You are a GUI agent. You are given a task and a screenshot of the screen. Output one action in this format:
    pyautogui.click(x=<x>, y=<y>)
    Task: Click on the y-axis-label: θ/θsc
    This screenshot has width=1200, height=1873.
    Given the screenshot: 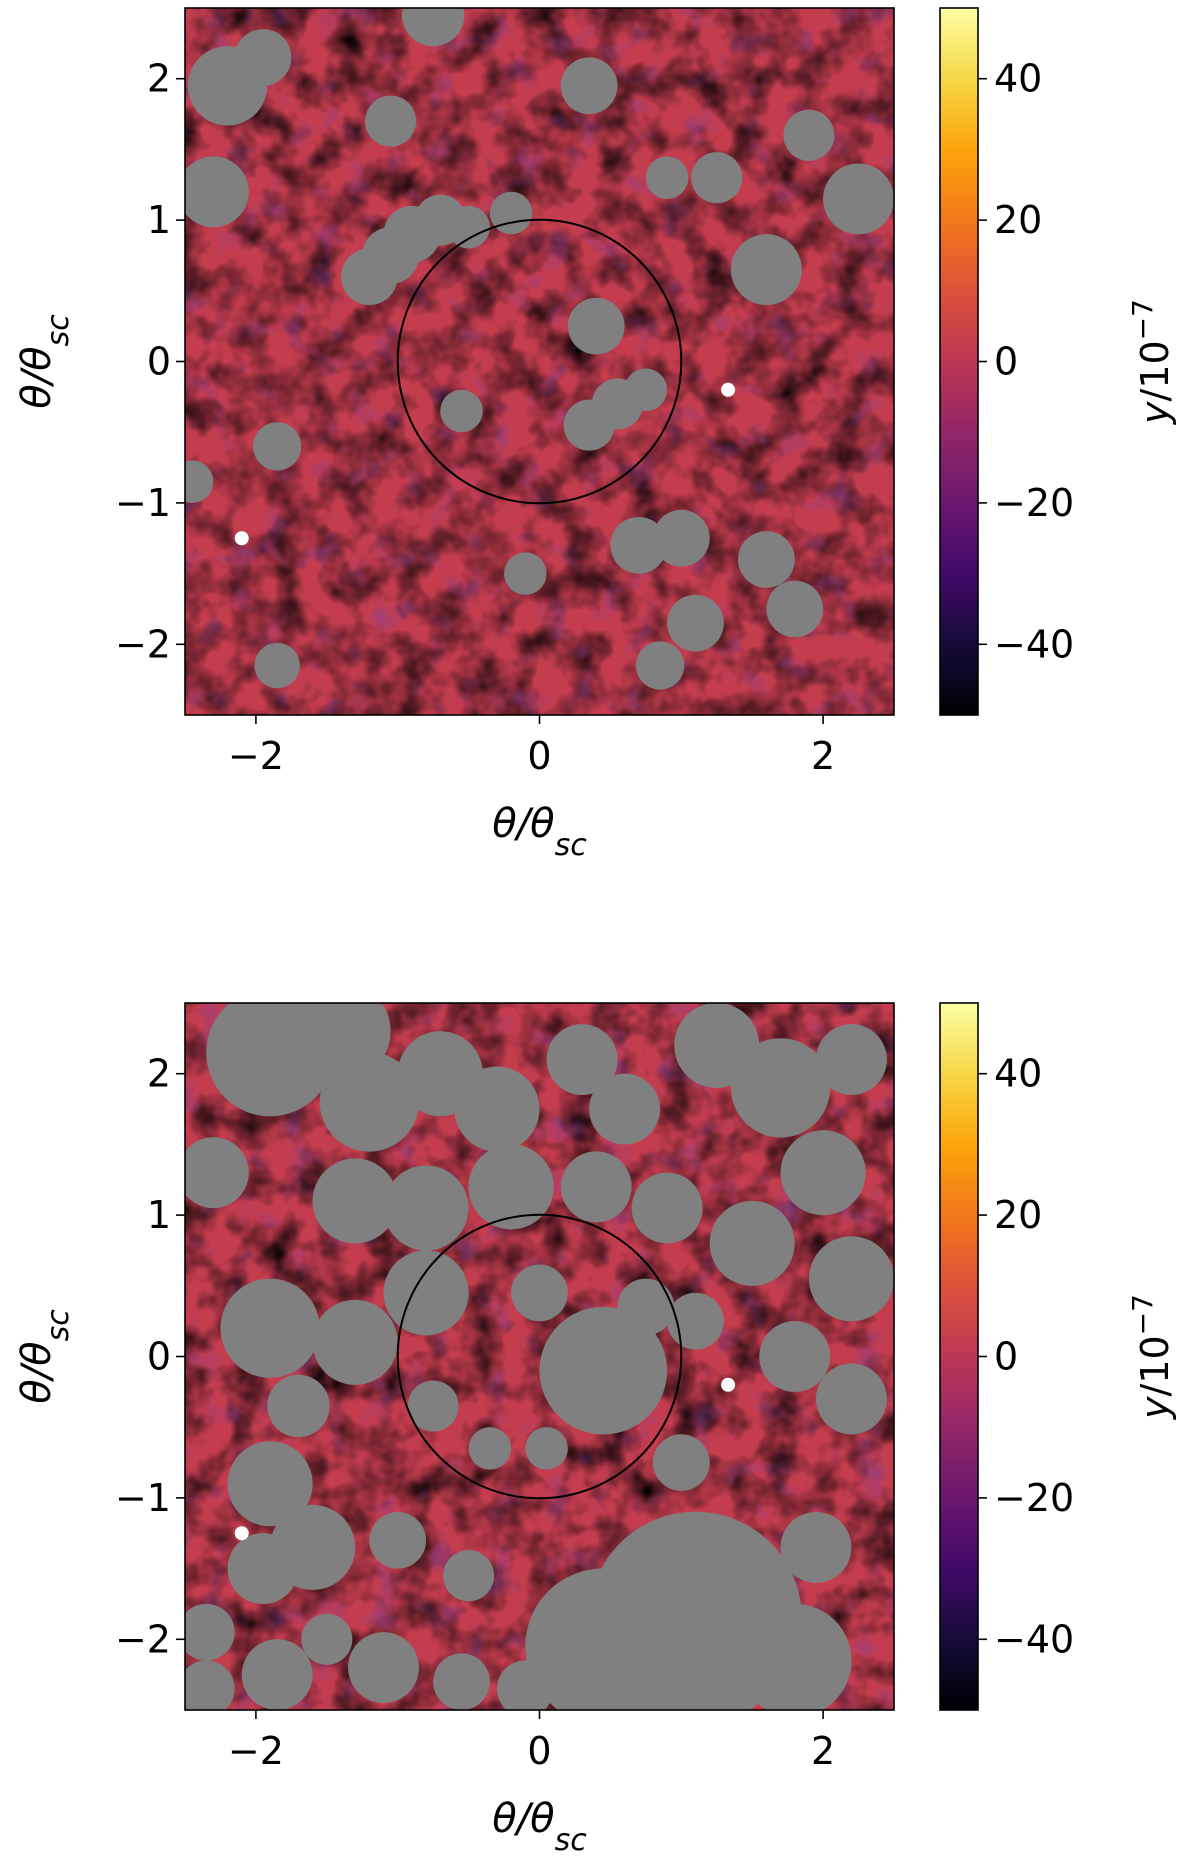 What is the action you would take?
    pyautogui.click(x=45, y=361)
    